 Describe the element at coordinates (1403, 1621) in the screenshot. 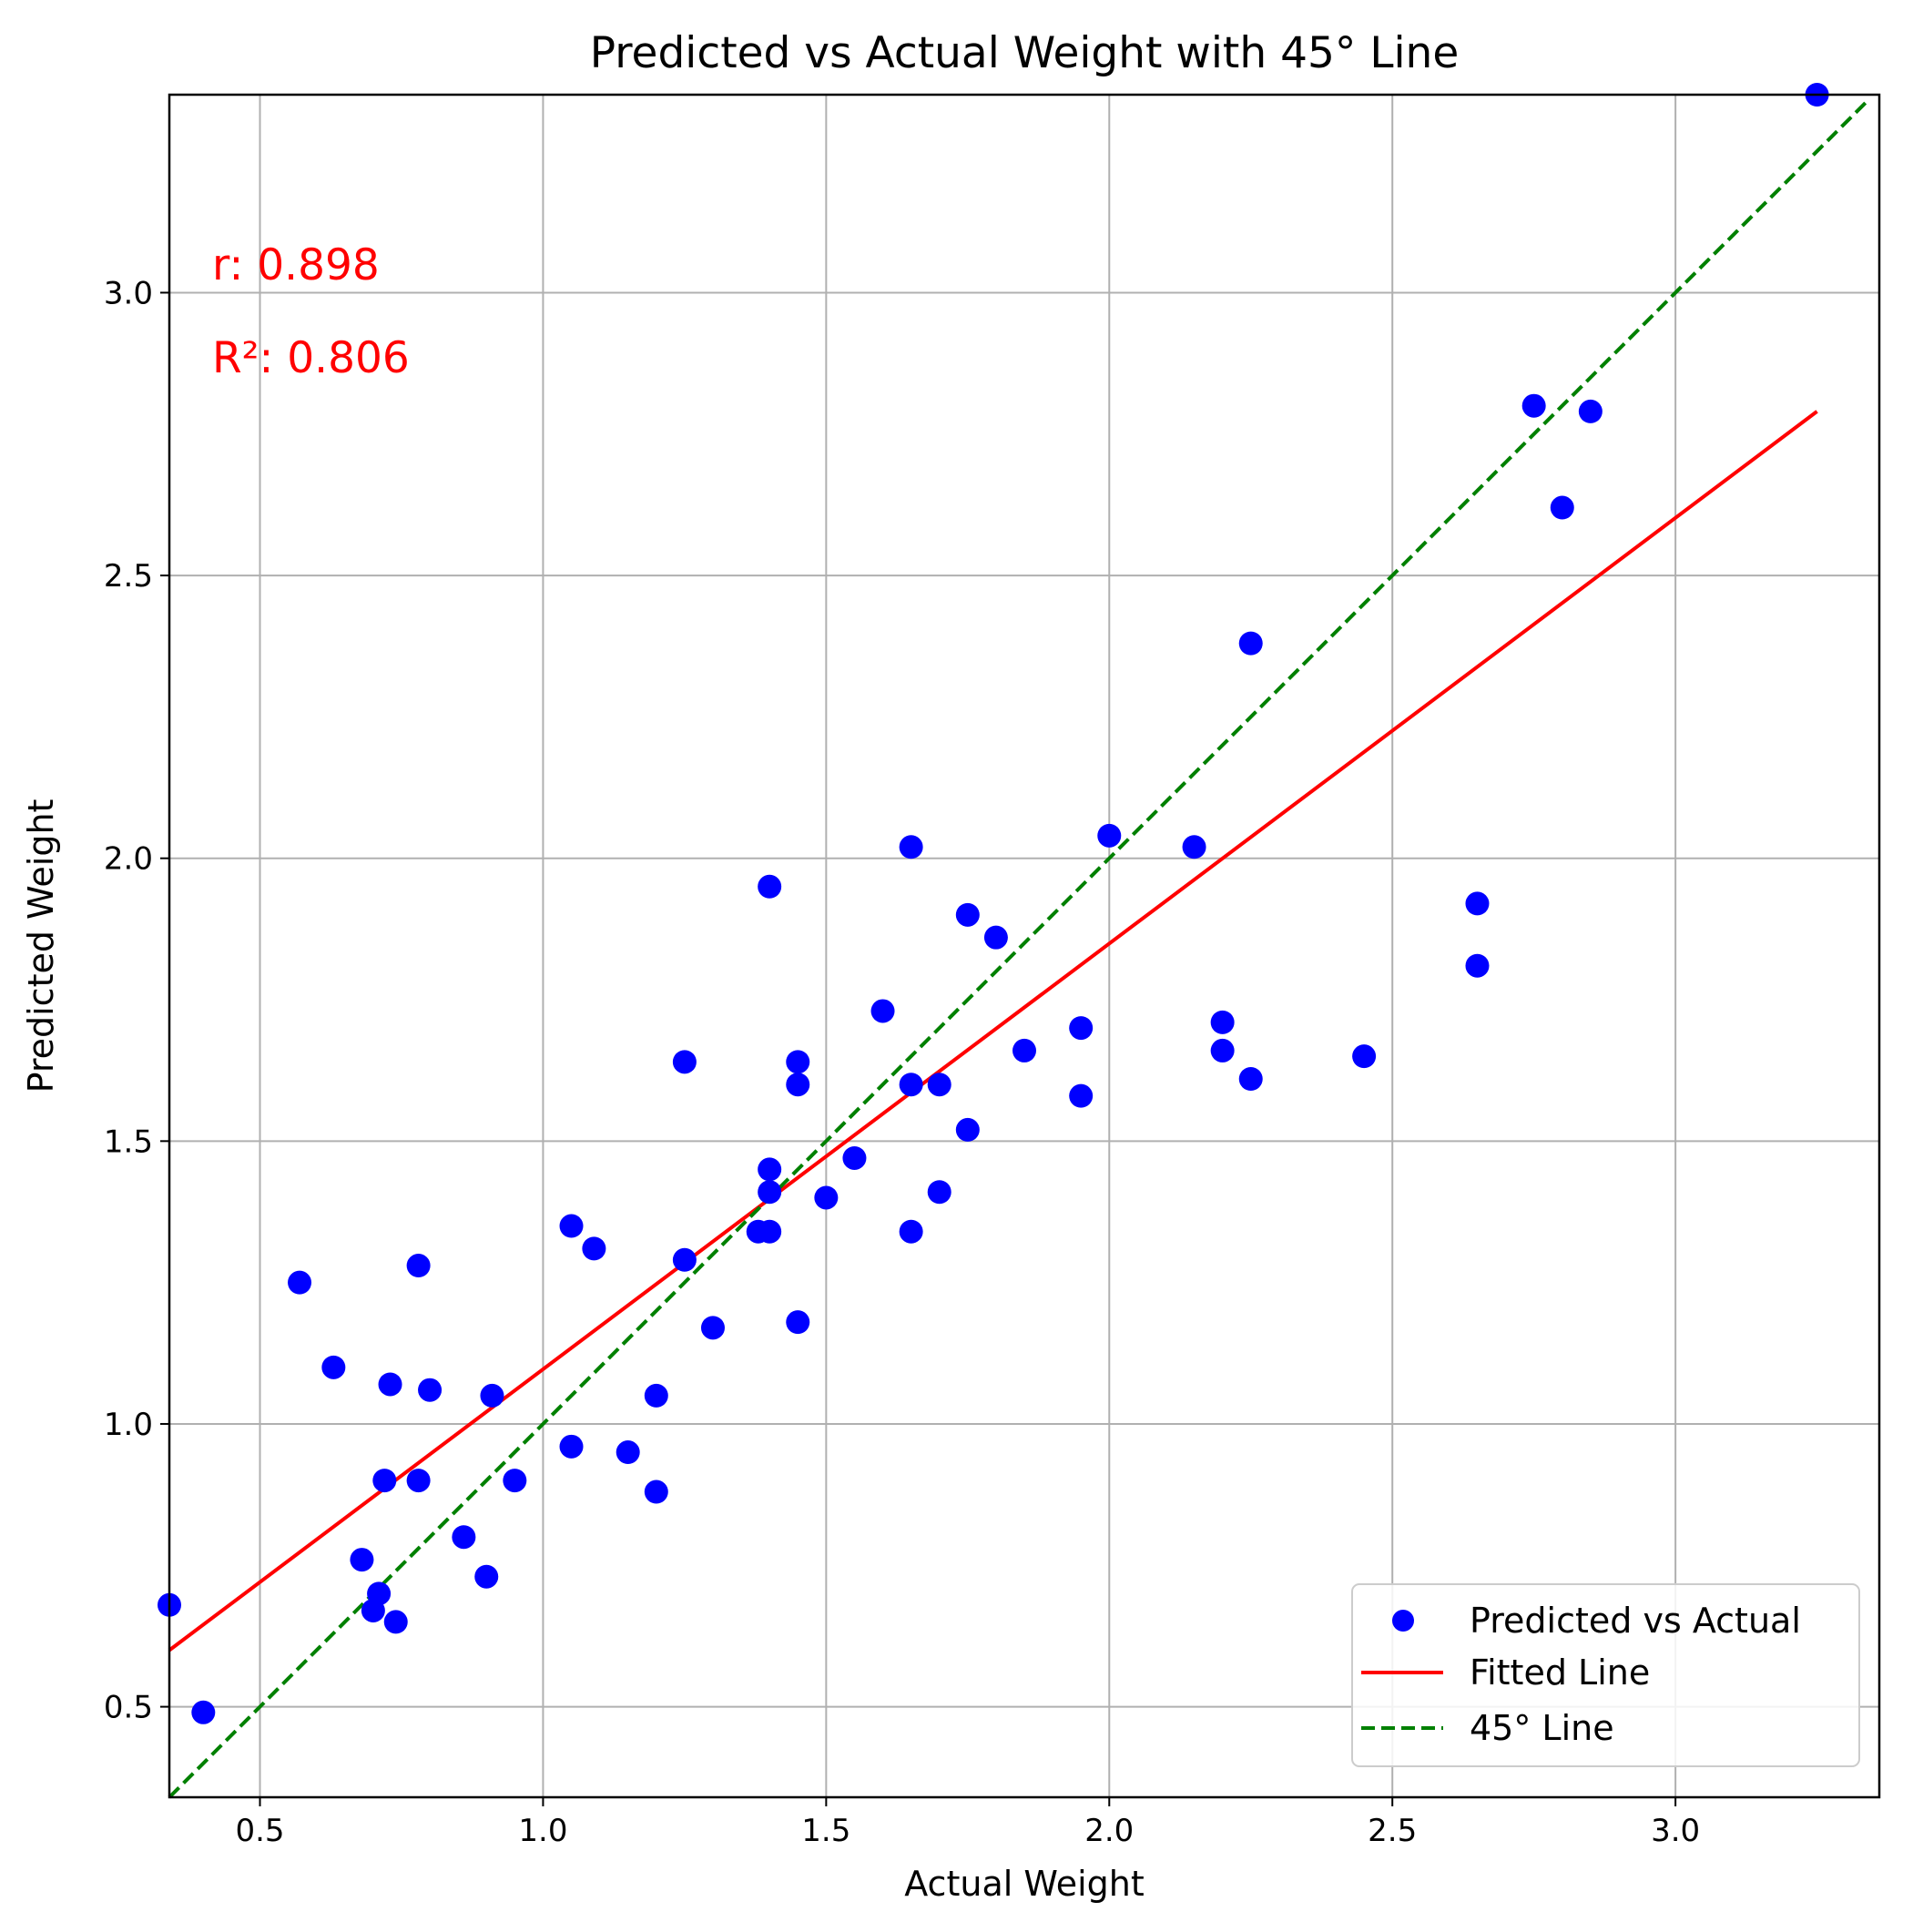

I see `legend-marker-scatter` at that location.